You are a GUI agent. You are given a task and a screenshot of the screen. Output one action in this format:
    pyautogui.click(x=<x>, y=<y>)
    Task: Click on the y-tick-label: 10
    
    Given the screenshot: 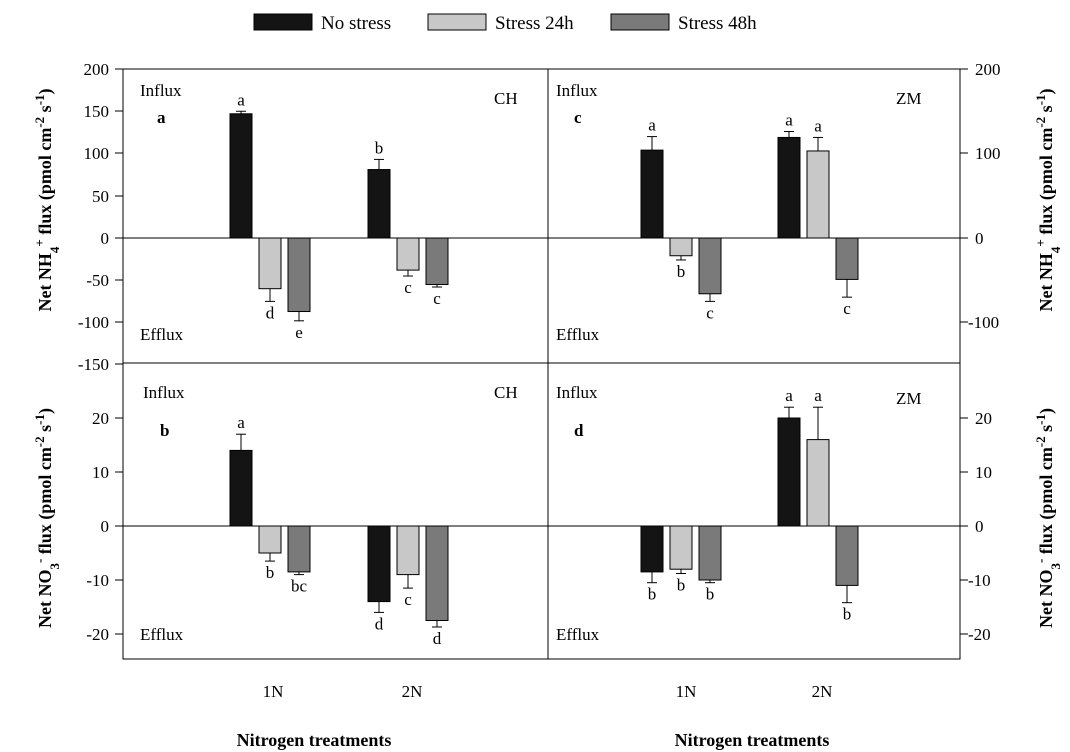 What is the action you would take?
    pyautogui.click(x=100, y=472)
    